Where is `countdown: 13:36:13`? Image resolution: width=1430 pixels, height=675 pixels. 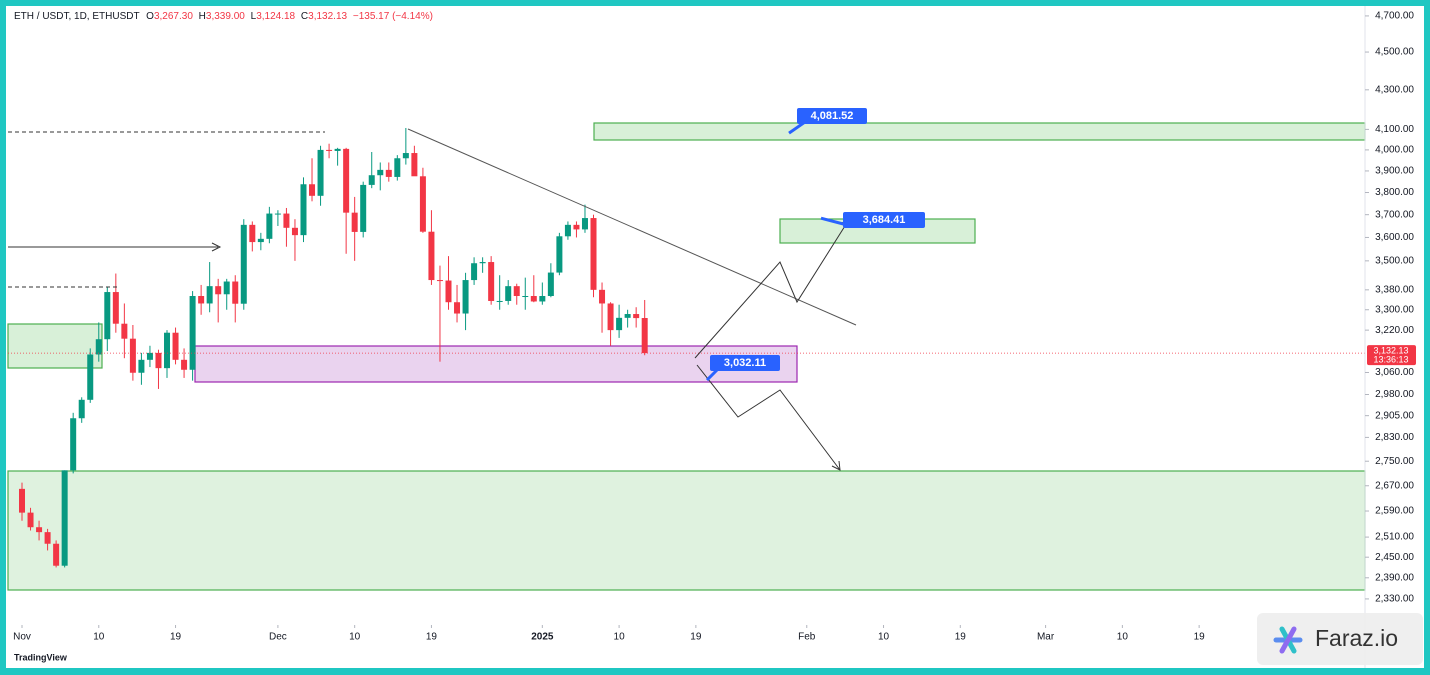
countdown: 13:36:13 is located at coordinates (1390, 359).